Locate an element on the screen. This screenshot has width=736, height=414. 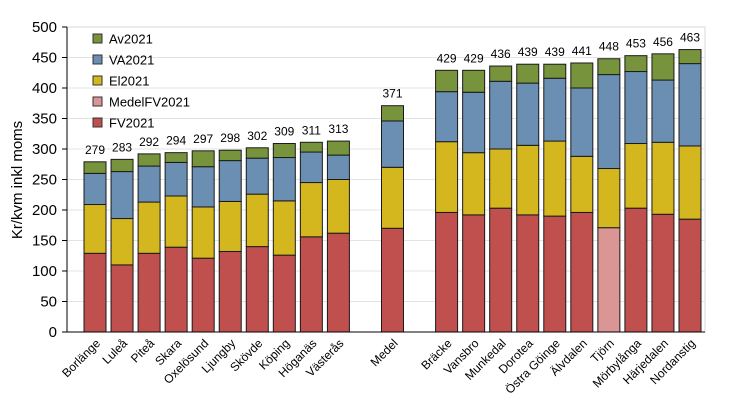
total-label: 309 is located at coordinates (284, 132).